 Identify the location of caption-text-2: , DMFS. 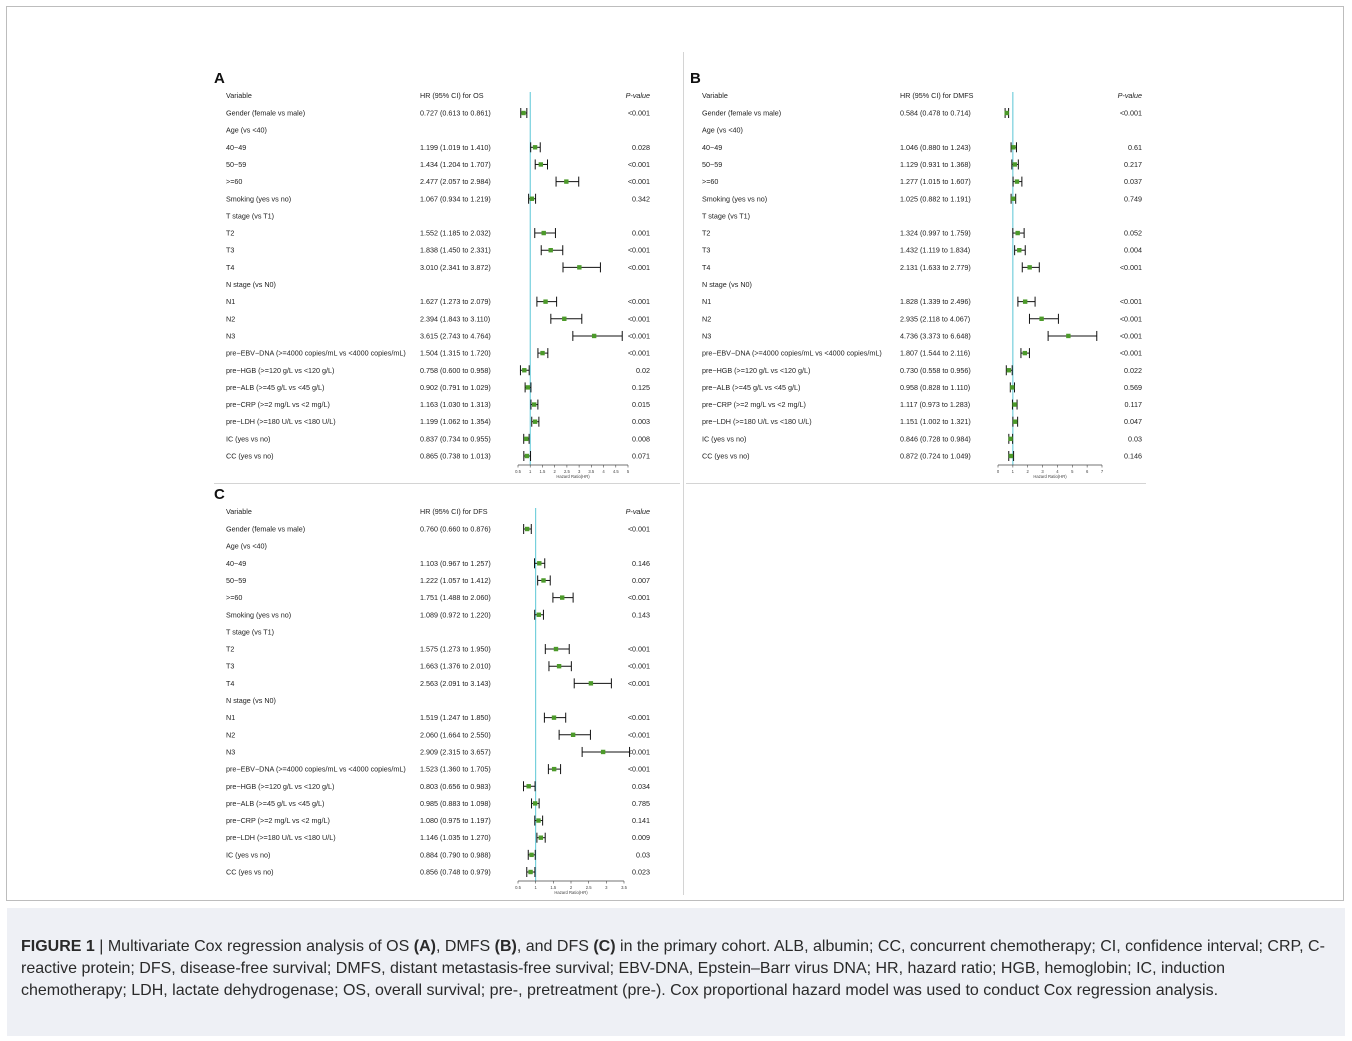
(465, 946).